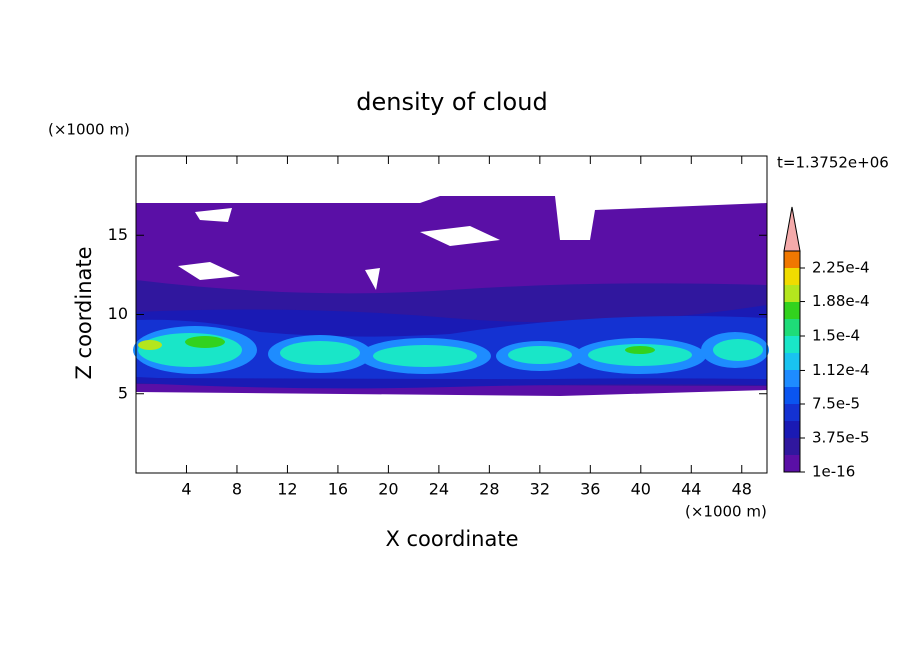 This screenshot has width=904, height=654. Describe the element at coordinates (287, 489) in the screenshot. I see `x-tick-label: 12` at that location.